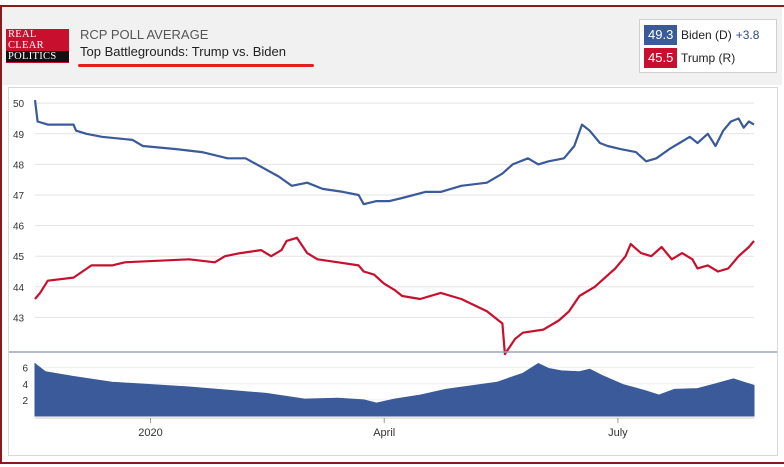 This screenshot has height=467, width=784. Describe the element at coordinates (392, 463) in the screenshot. I see `bottom-border` at that location.